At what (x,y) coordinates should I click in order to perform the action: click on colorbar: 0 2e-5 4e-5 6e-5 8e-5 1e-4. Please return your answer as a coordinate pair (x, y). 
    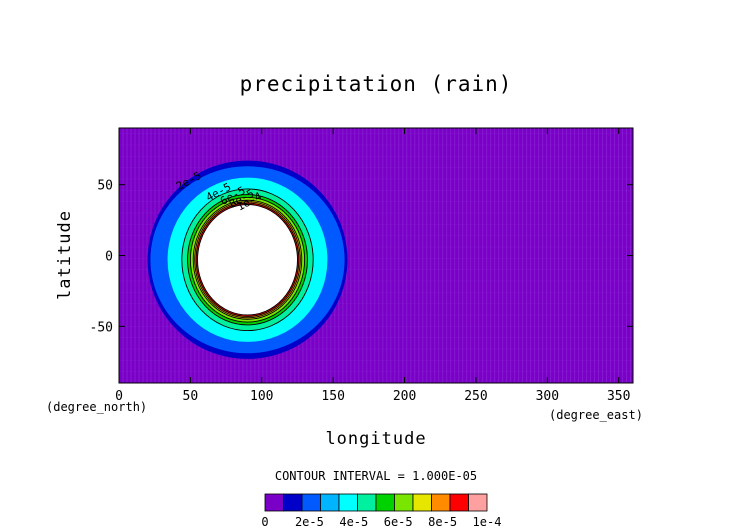
    Looking at the image, I should click on (381, 511).